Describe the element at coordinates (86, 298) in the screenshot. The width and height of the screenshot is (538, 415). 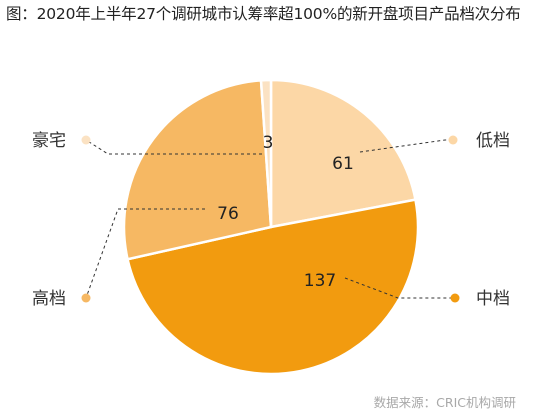
I see `callout-dot-高档` at that location.